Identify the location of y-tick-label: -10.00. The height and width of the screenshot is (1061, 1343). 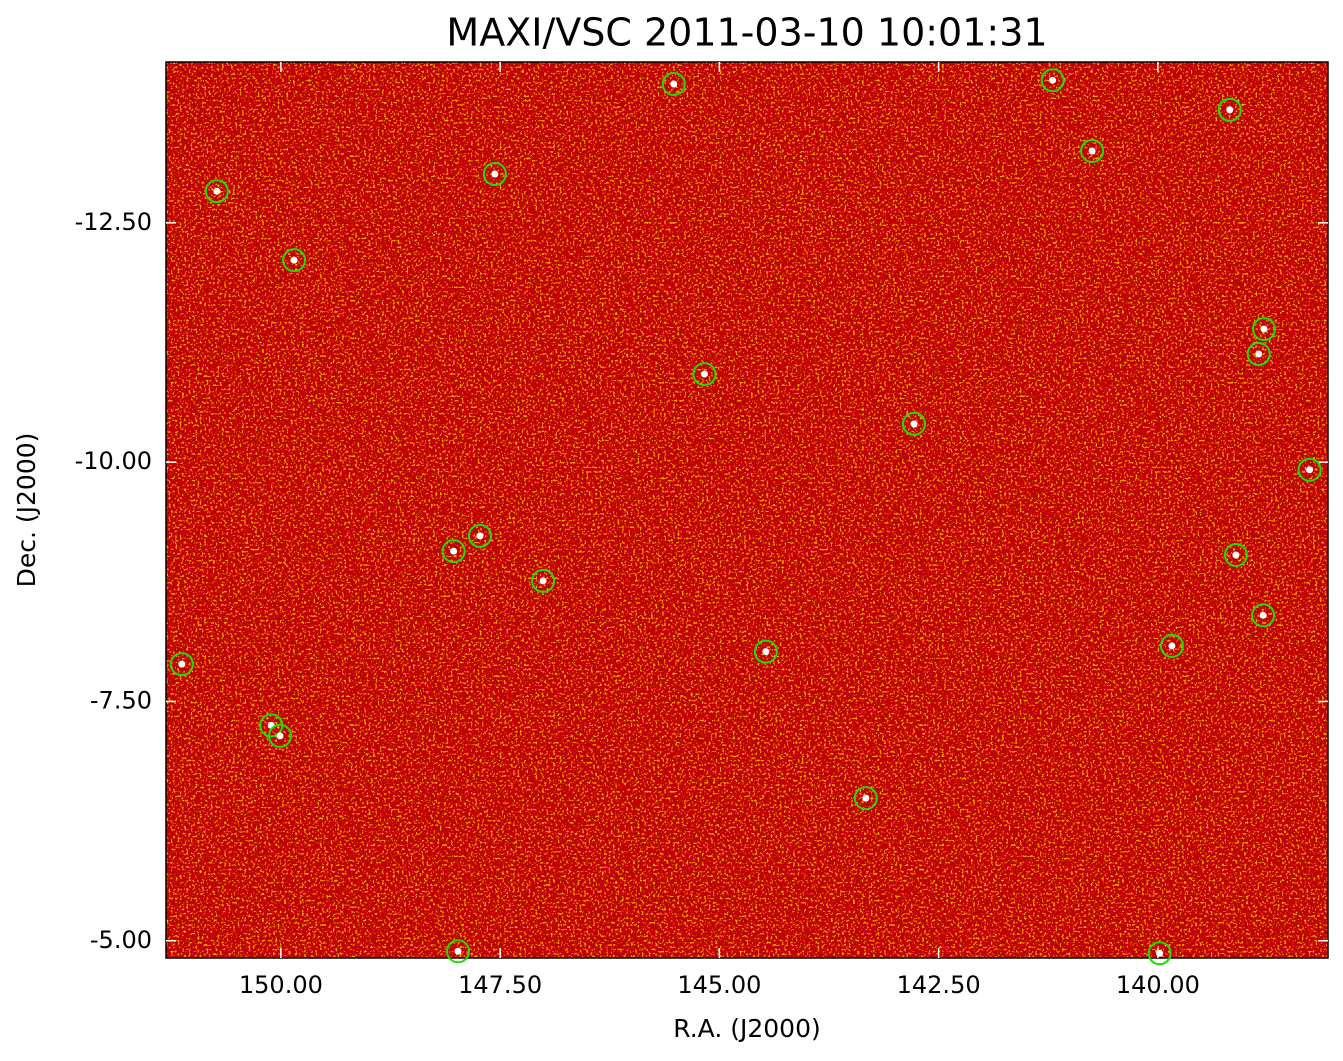
(113, 461).